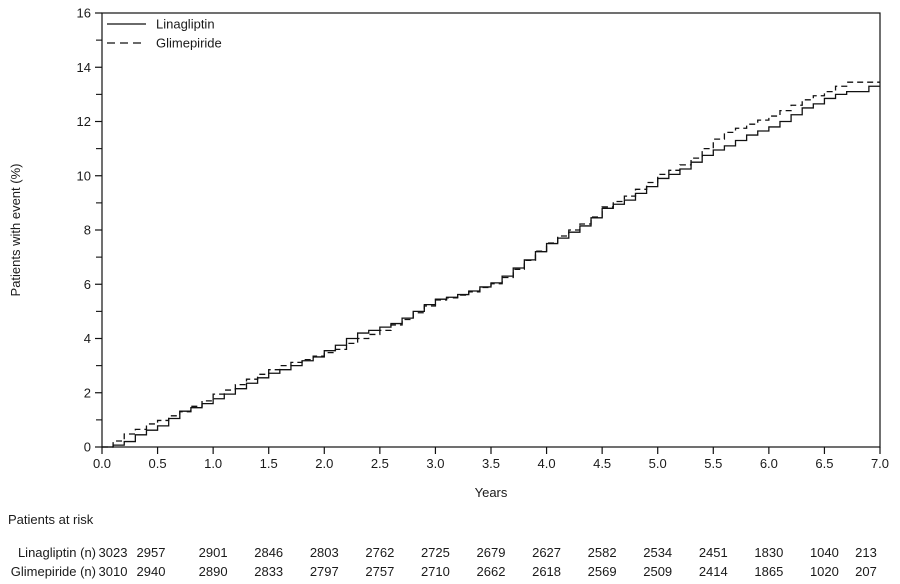 Image resolution: width=900 pixels, height=584 pixels. I want to click on risk-count-cell: 2569, so click(602, 571).